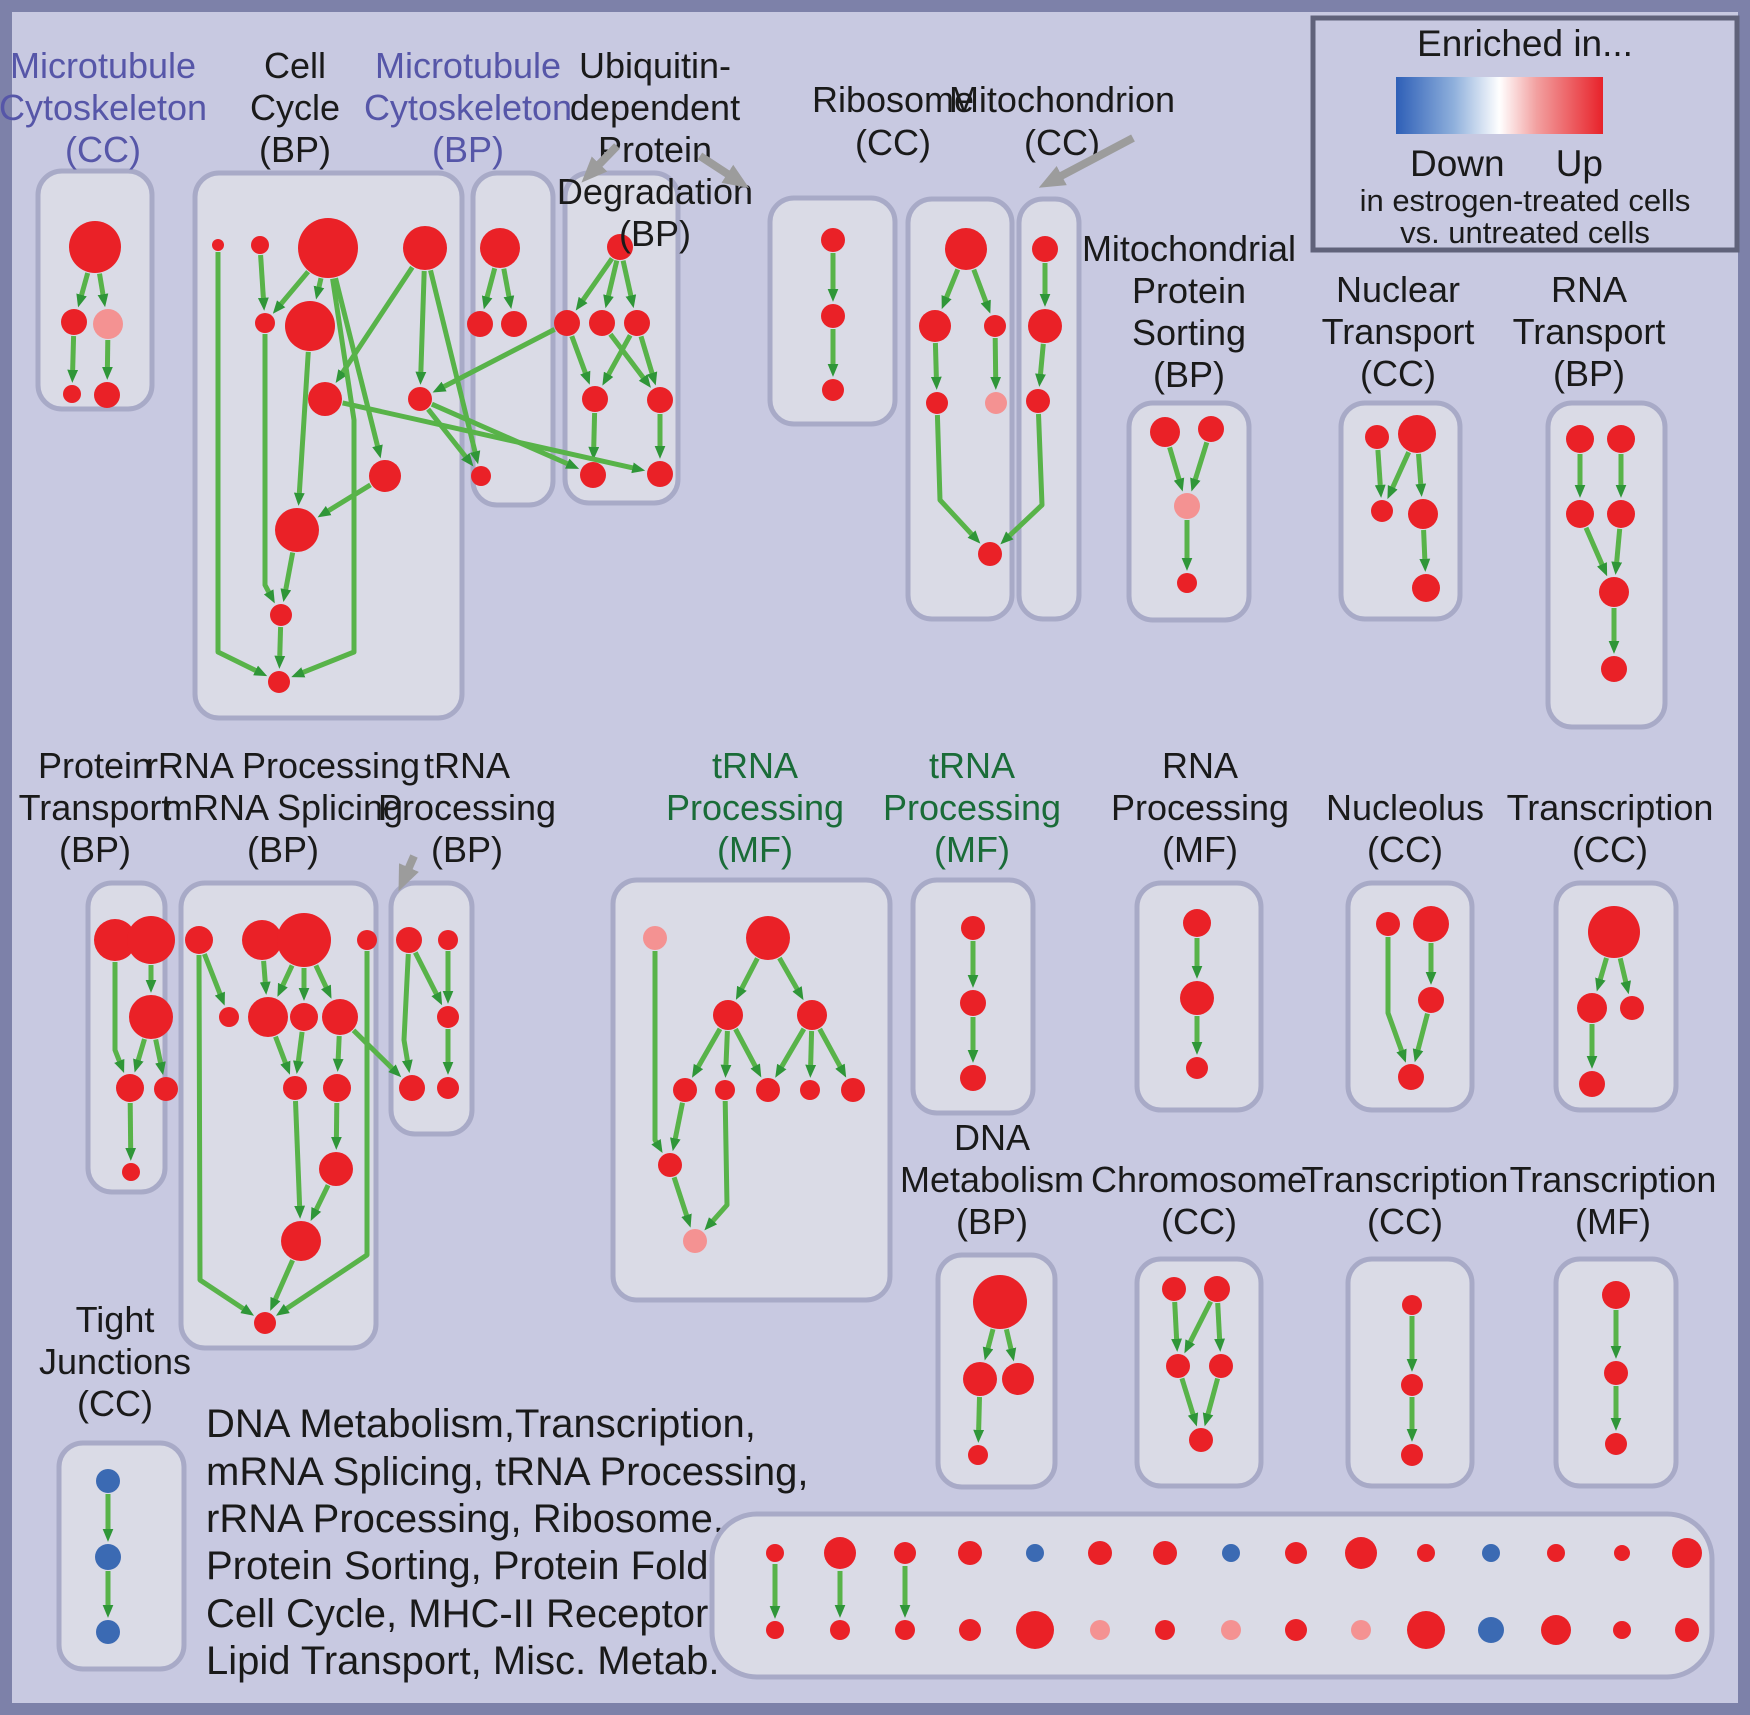  I want to click on cluster-tcc2-label-line1: (CC), so click(1610, 849).